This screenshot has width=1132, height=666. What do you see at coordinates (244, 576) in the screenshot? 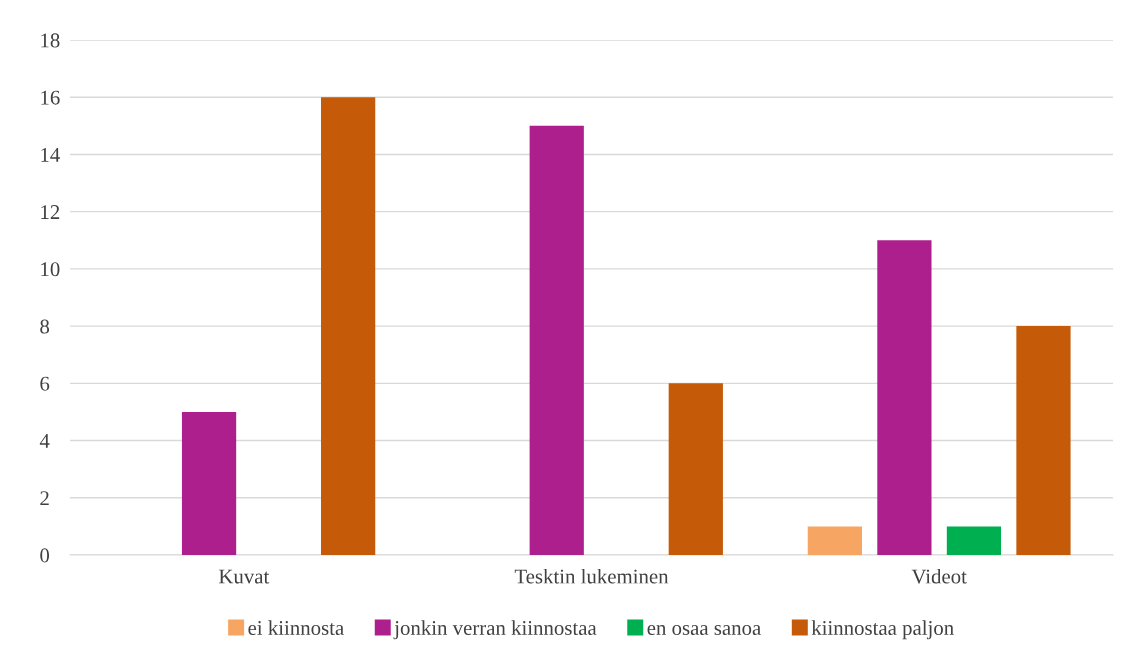
I see `x-tick-label: Kuvat` at bounding box center [244, 576].